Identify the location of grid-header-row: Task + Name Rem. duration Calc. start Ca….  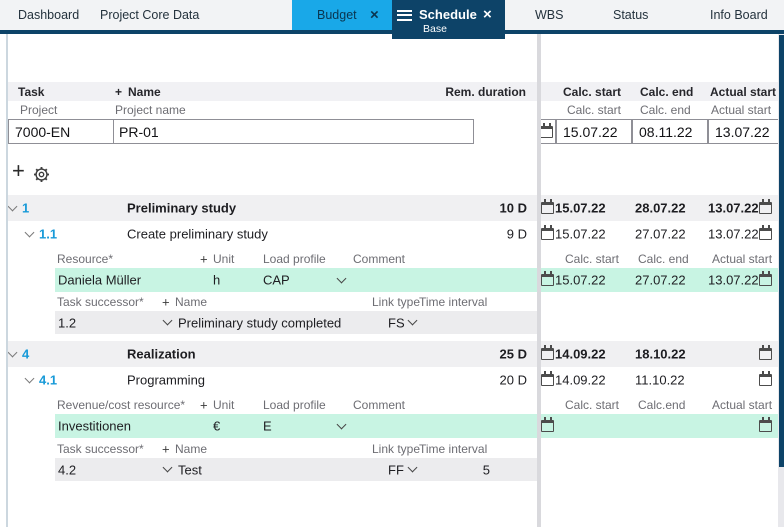
(392, 91).